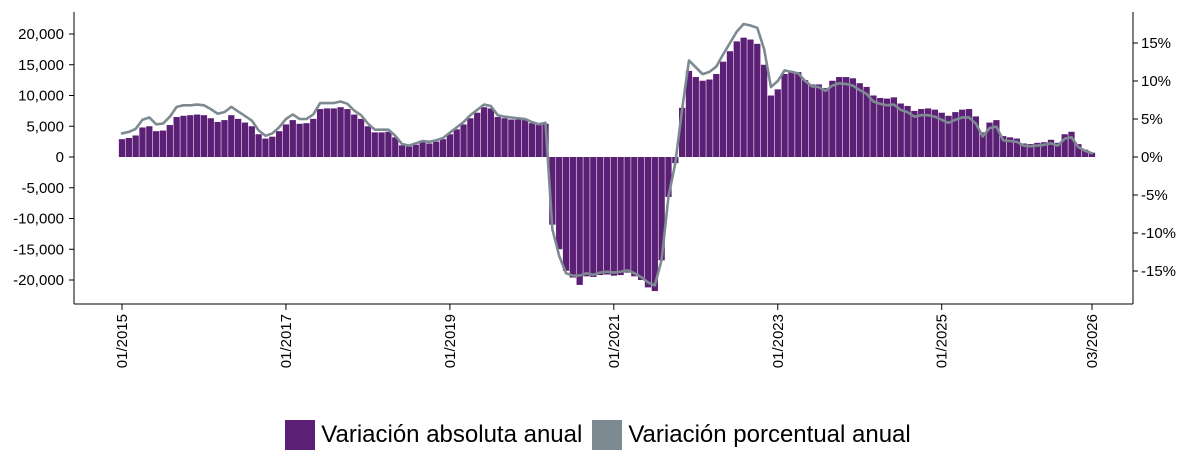  Describe the element at coordinates (778, 341) in the screenshot. I see `x-tick-label: 01/2023` at that location.